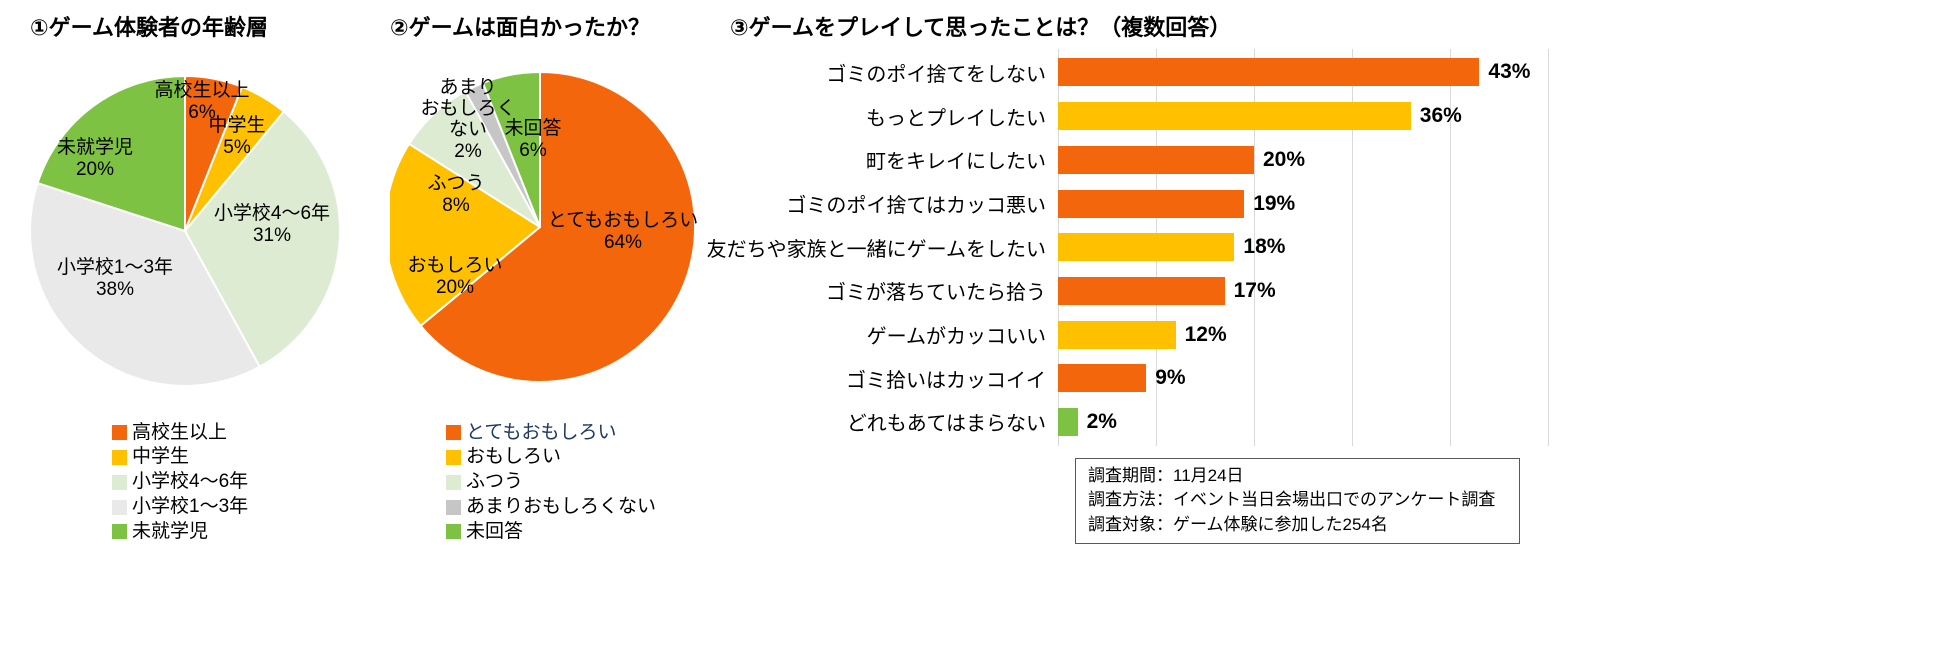 The image size is (1950, 669). What do you see at coordinates (1496, 159) in the screenshot?
I see `bar-track: 20%` at bounding box center [1496, 159].